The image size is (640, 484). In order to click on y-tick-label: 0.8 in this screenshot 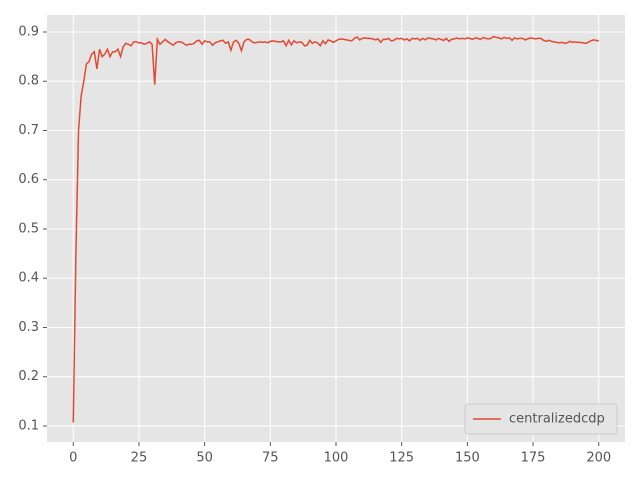, I will do `click(28, 81)`.